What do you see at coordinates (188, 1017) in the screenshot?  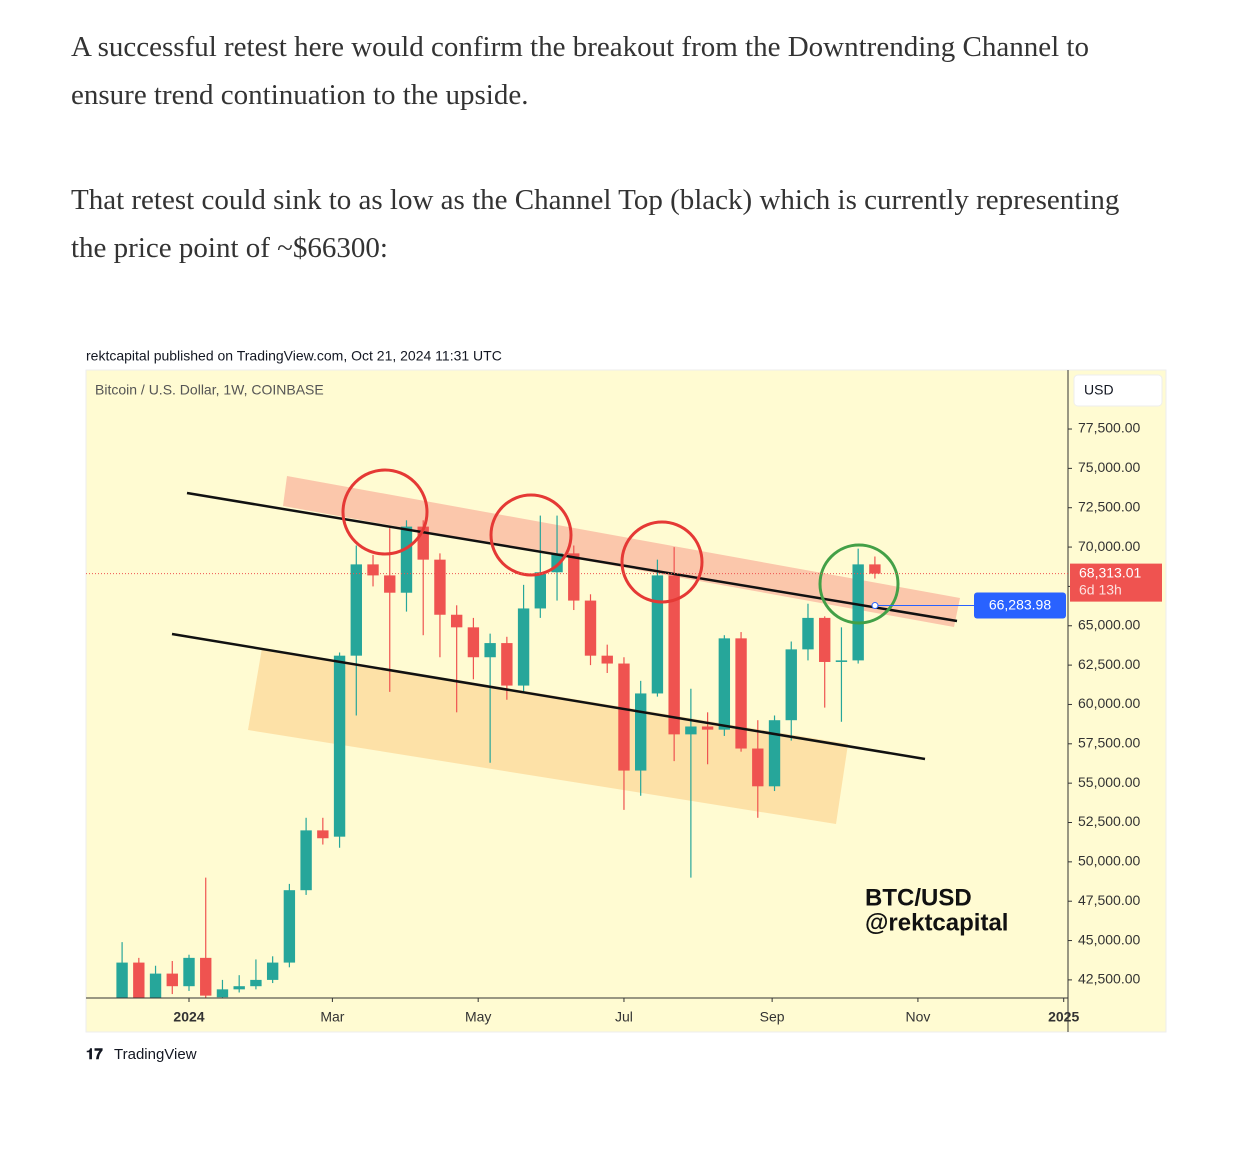 I see `x-tick-label: 2024` at bounding box center [188, 1017].